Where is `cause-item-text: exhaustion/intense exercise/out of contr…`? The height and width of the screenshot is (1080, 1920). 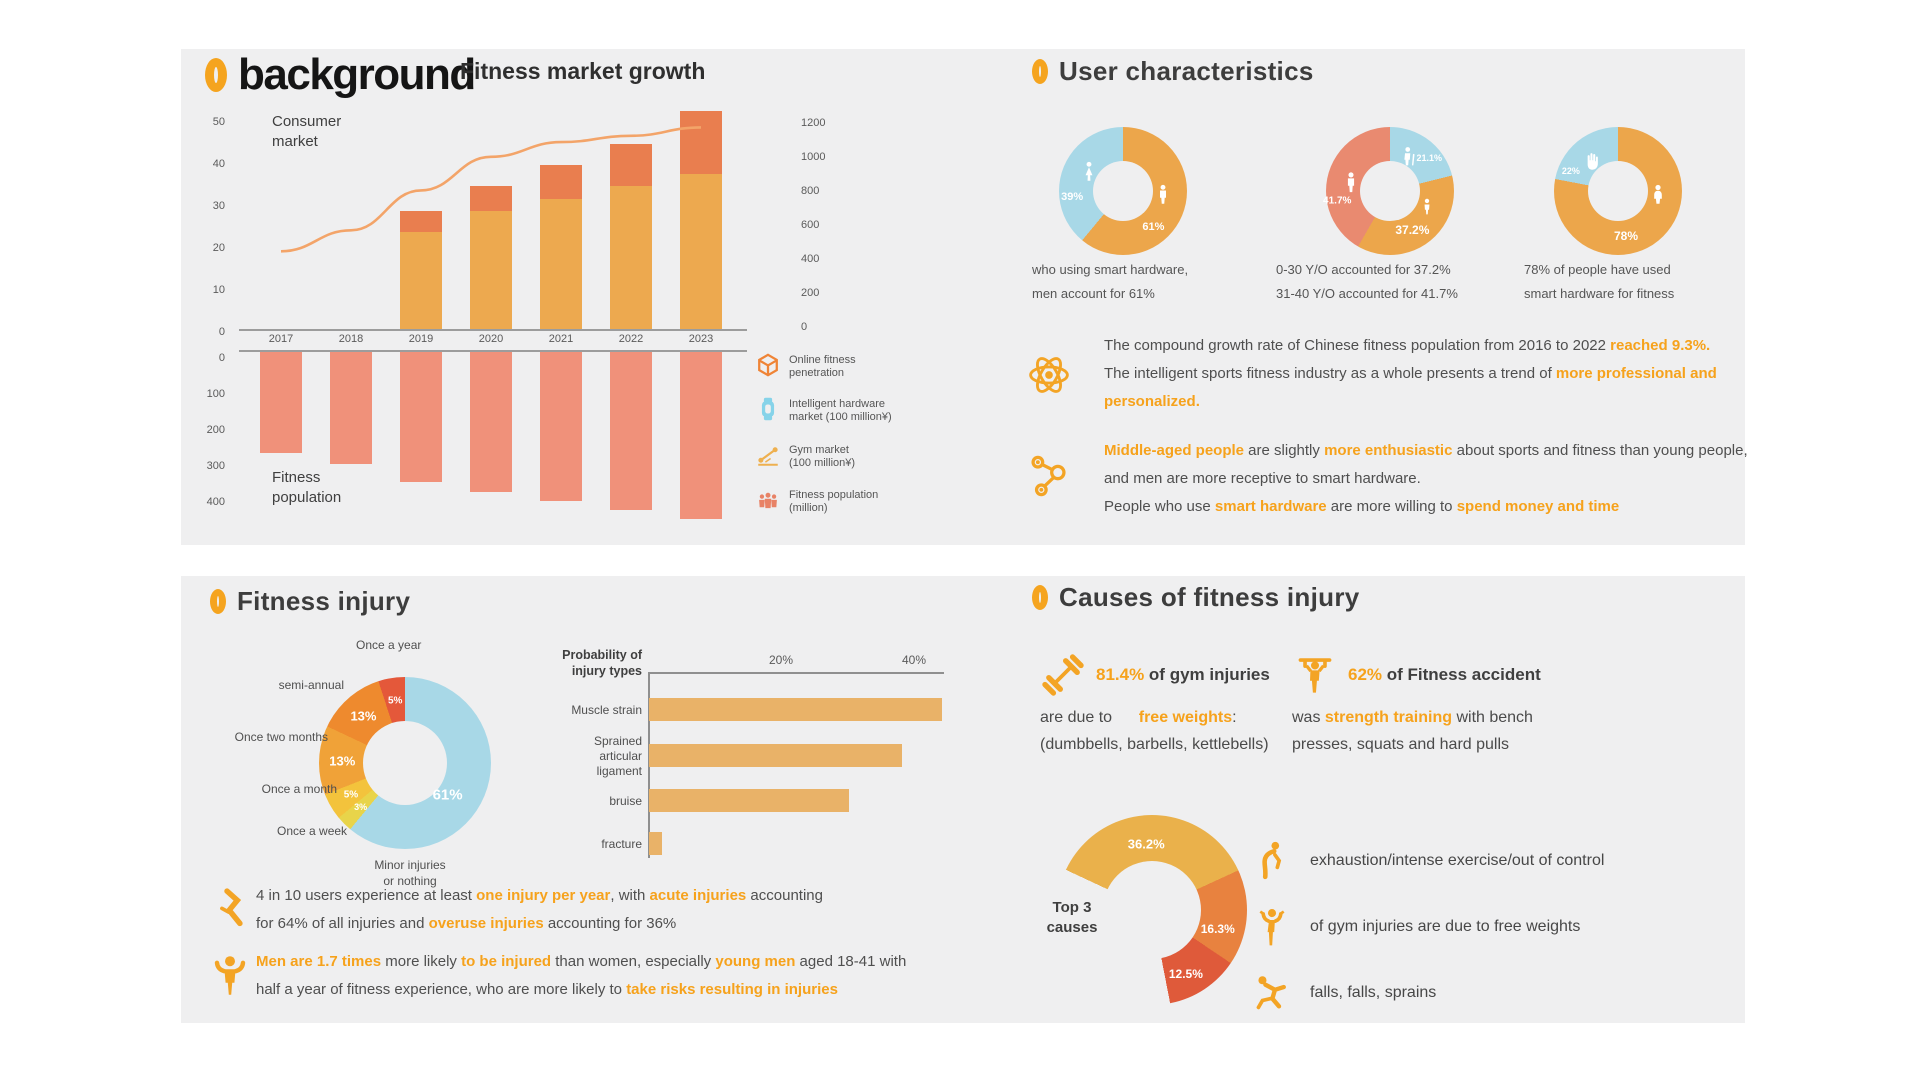
cause-item-text: exhaustion/intense exercise/out of contr… is located at coordinates (1457, 860).